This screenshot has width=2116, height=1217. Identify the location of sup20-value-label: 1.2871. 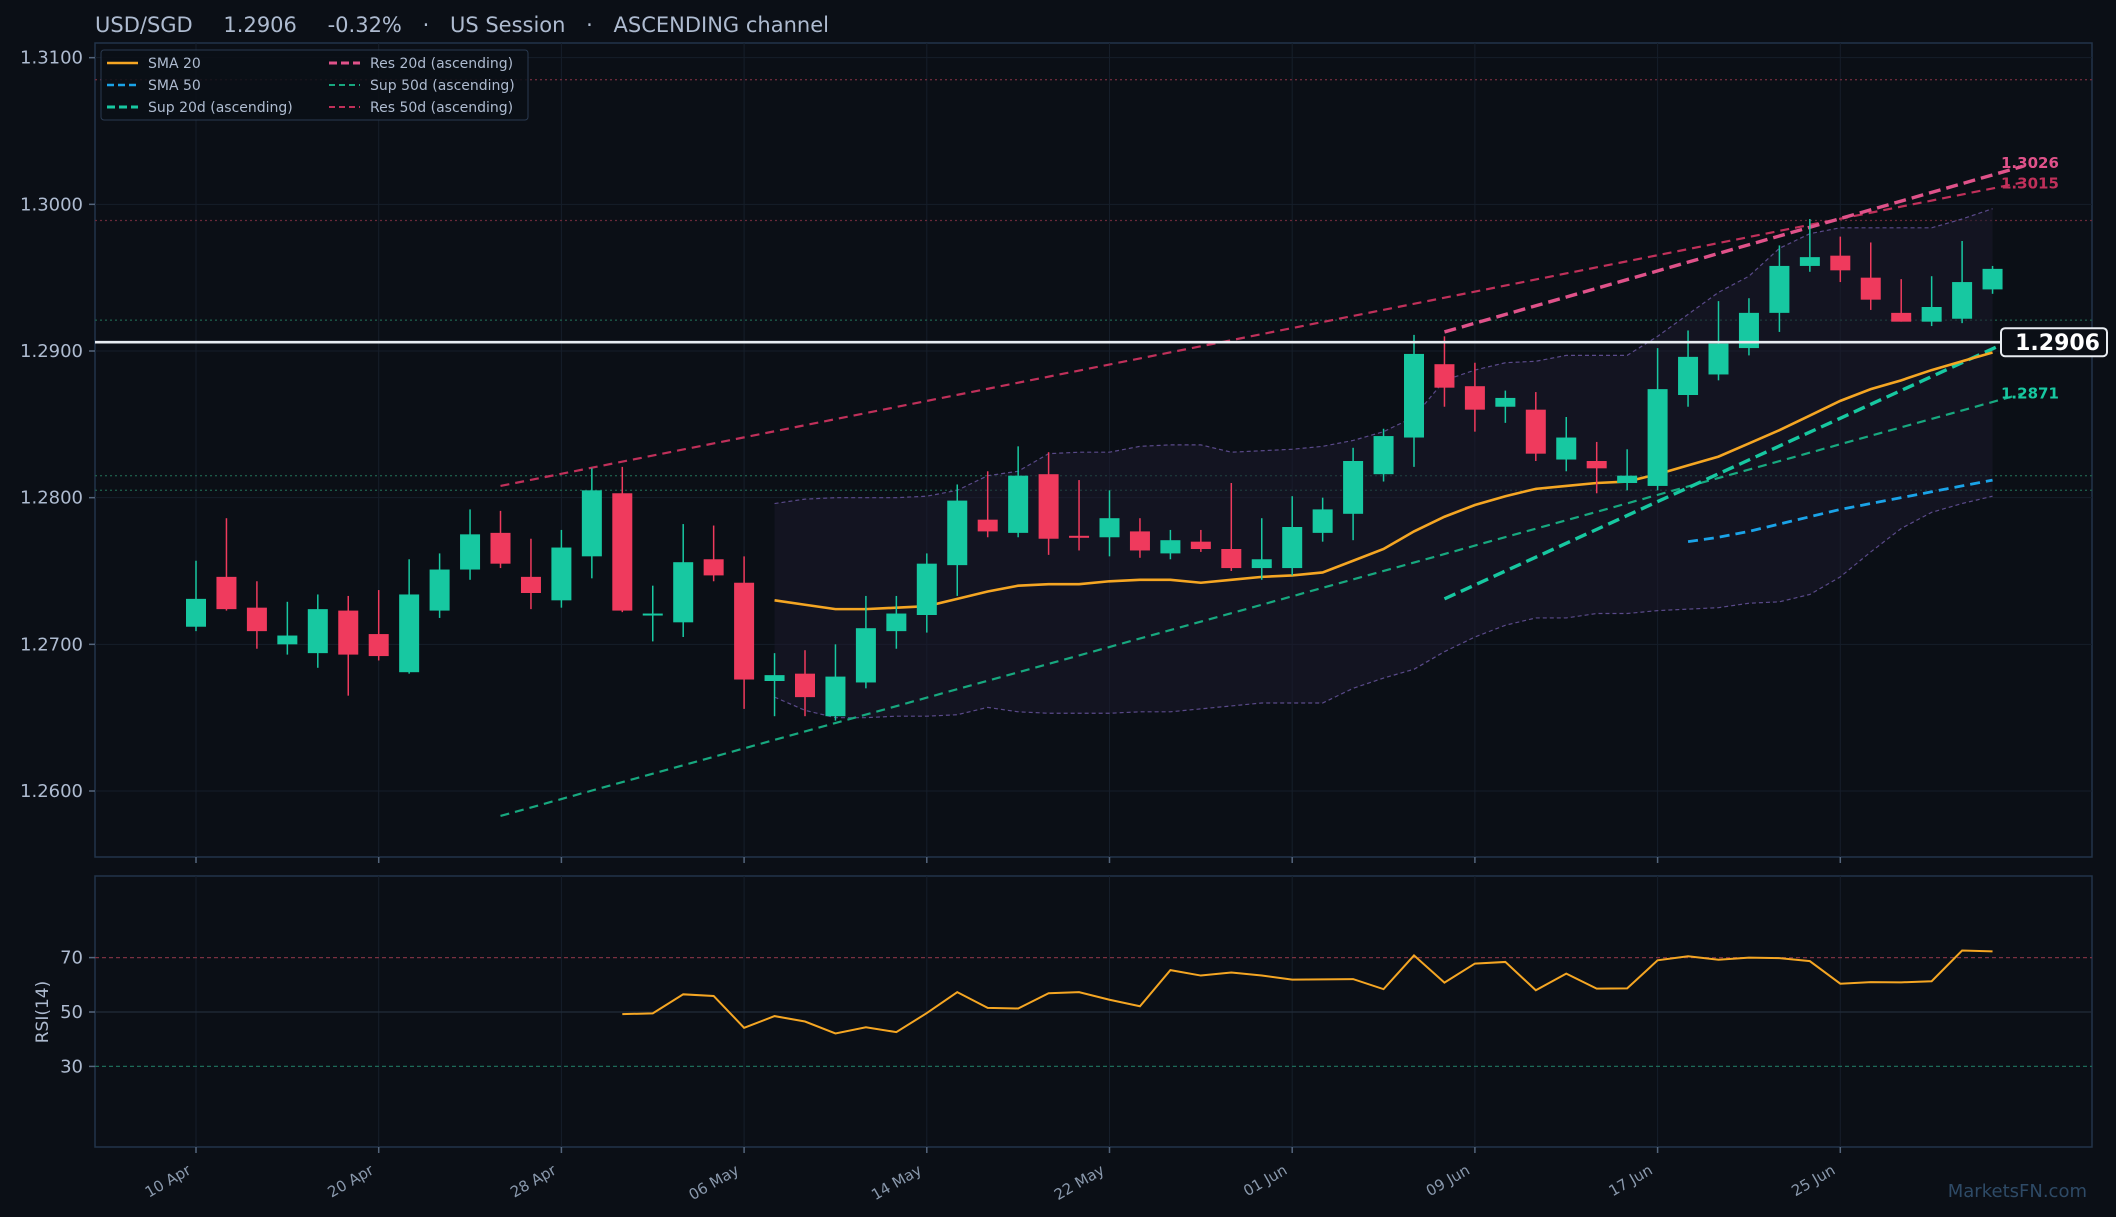
(2030, 394).